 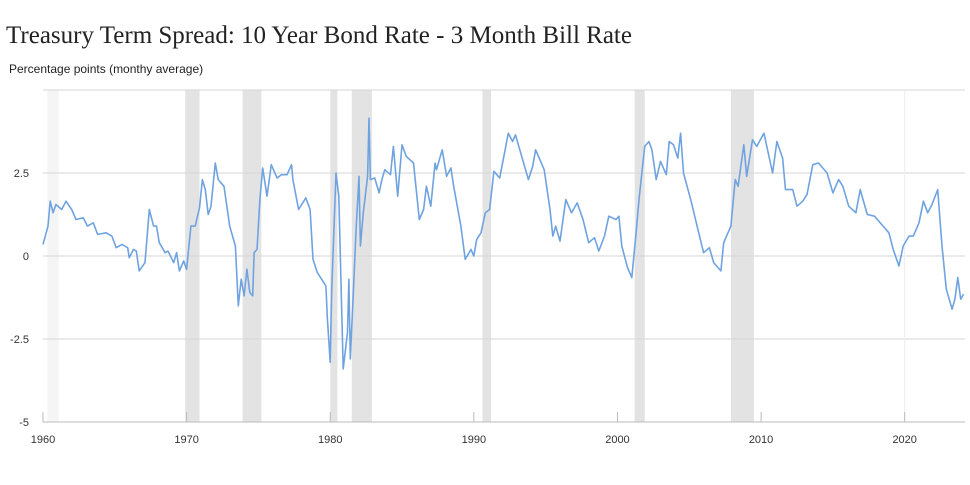 I want to click on x-tick-label: 2000, so click(x=617, y=440).